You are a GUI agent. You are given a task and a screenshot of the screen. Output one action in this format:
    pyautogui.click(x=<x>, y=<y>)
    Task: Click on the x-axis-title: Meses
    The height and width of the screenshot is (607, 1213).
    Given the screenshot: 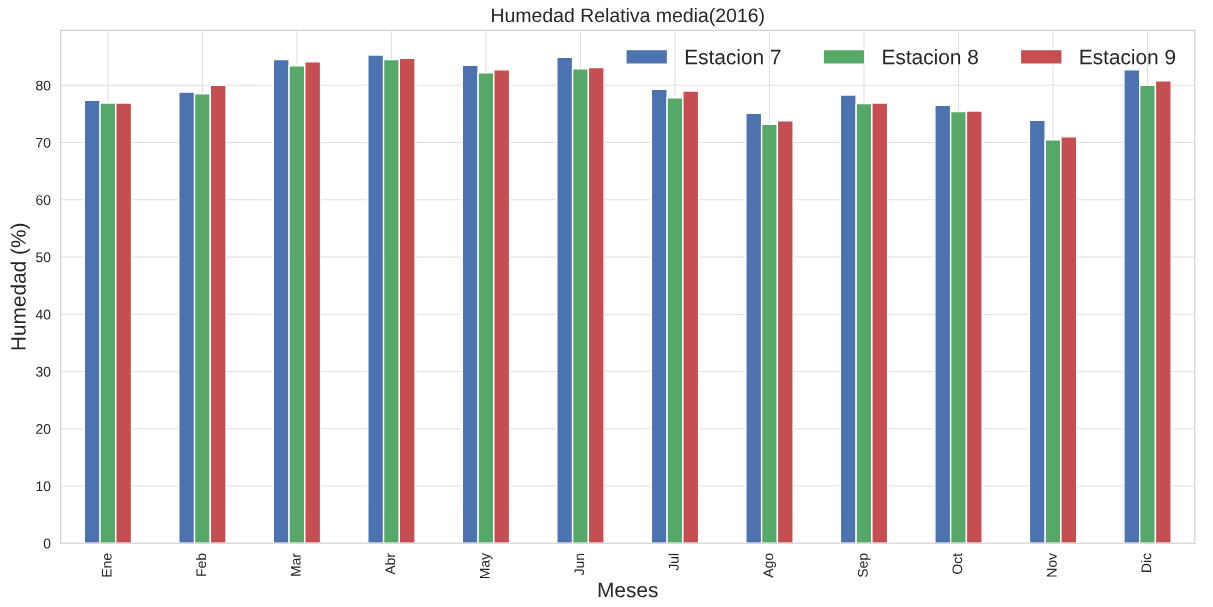 What is the action you would take?
    pyautogui.click(x=628, y=590)
    